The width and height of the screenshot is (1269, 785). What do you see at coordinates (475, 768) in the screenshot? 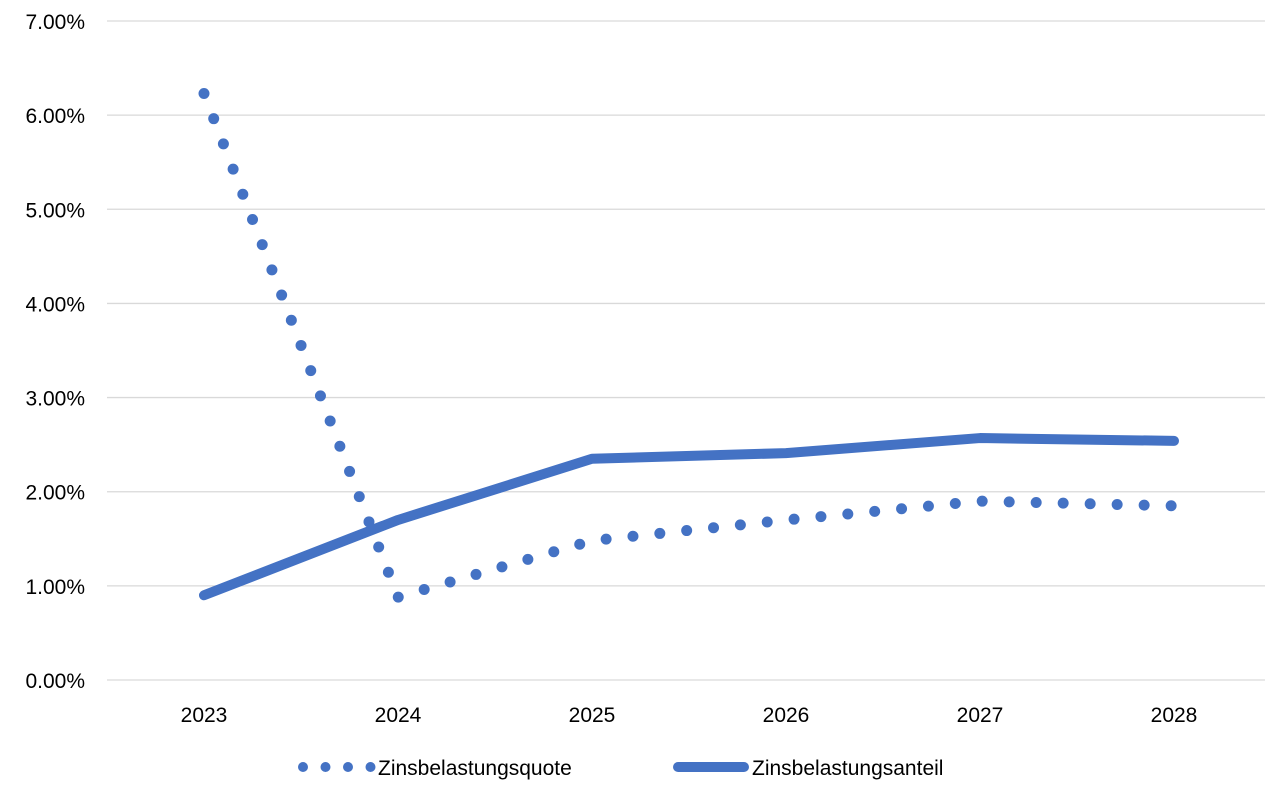
I see `legend-label-zinsbelastungsquote: Zinsbelastungsquote` at bounding box center [475, 768].